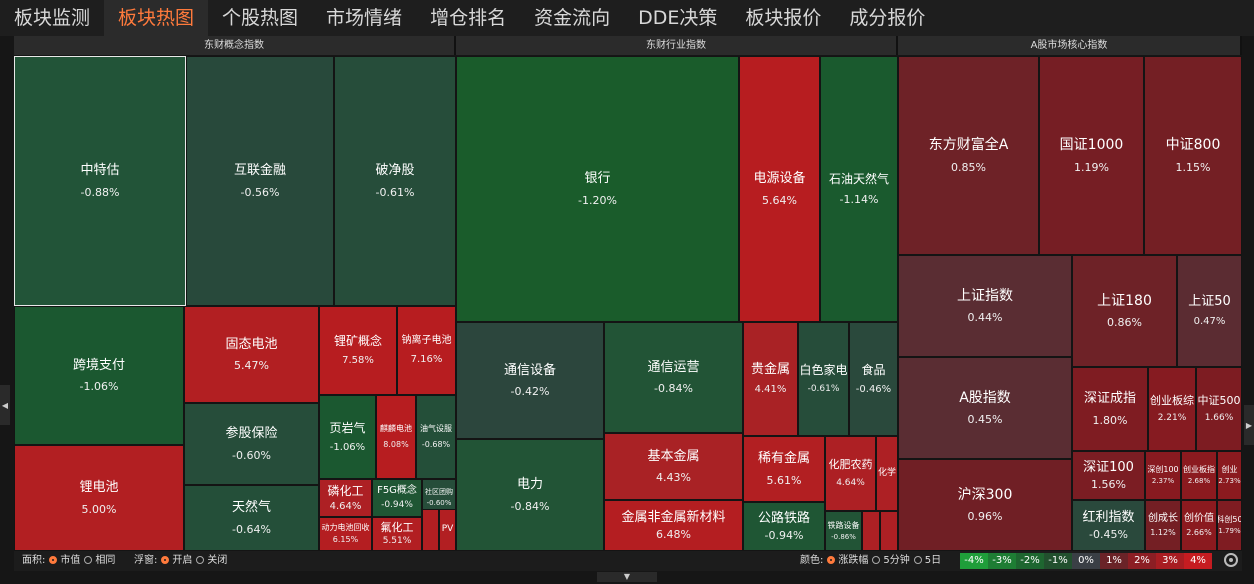 Image resolution: width=1254 pixels, height=584 pixels. I want to click on tile-change: 2.66%, so click(1199, 532).